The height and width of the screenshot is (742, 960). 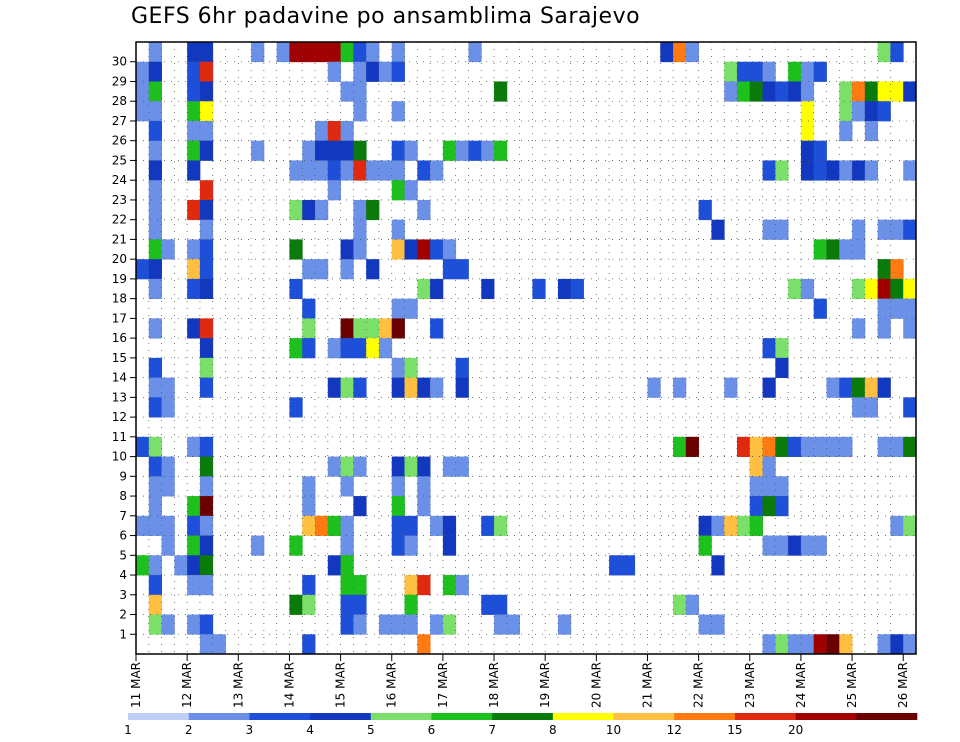 What do you see at coordinates (765, 716) in the screenshot?
I see `colorbar-swatch` at bounding box center [765, 716].